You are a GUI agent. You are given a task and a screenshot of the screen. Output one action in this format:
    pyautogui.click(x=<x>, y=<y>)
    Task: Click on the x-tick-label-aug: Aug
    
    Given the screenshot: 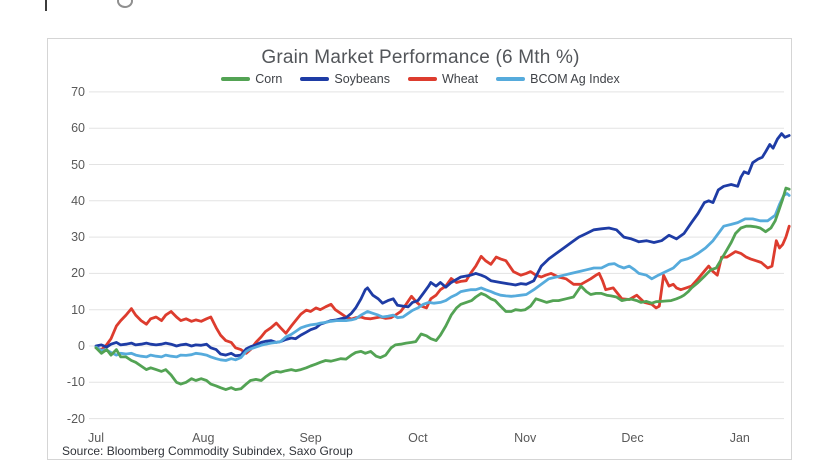 What is the action you would take?
    pyautogui.click(x=203, y=438)
    